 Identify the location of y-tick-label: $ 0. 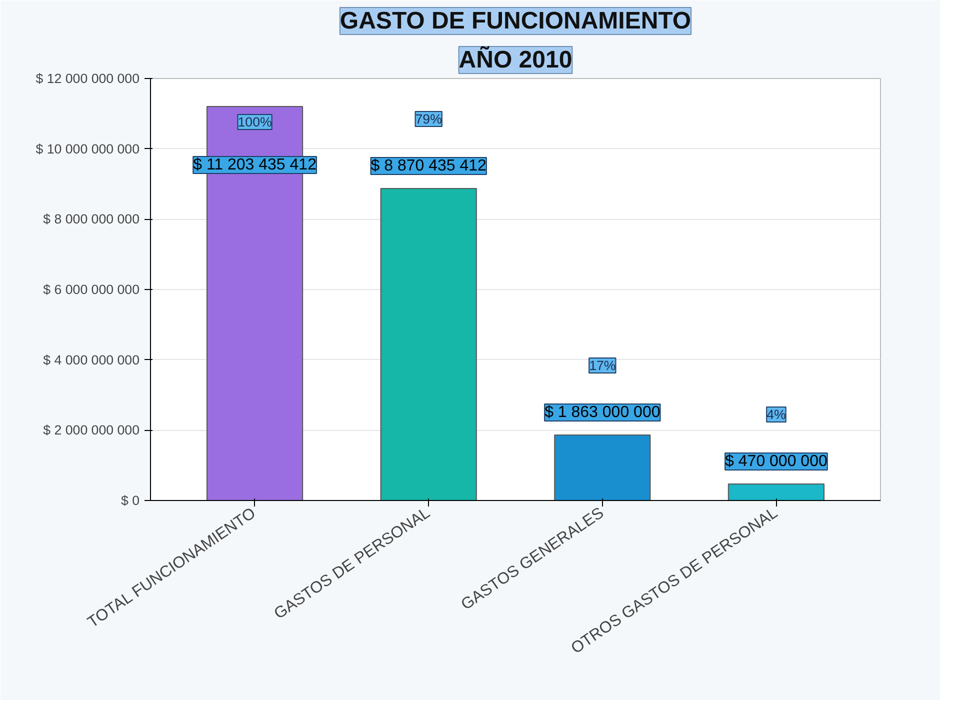
(130, 500).